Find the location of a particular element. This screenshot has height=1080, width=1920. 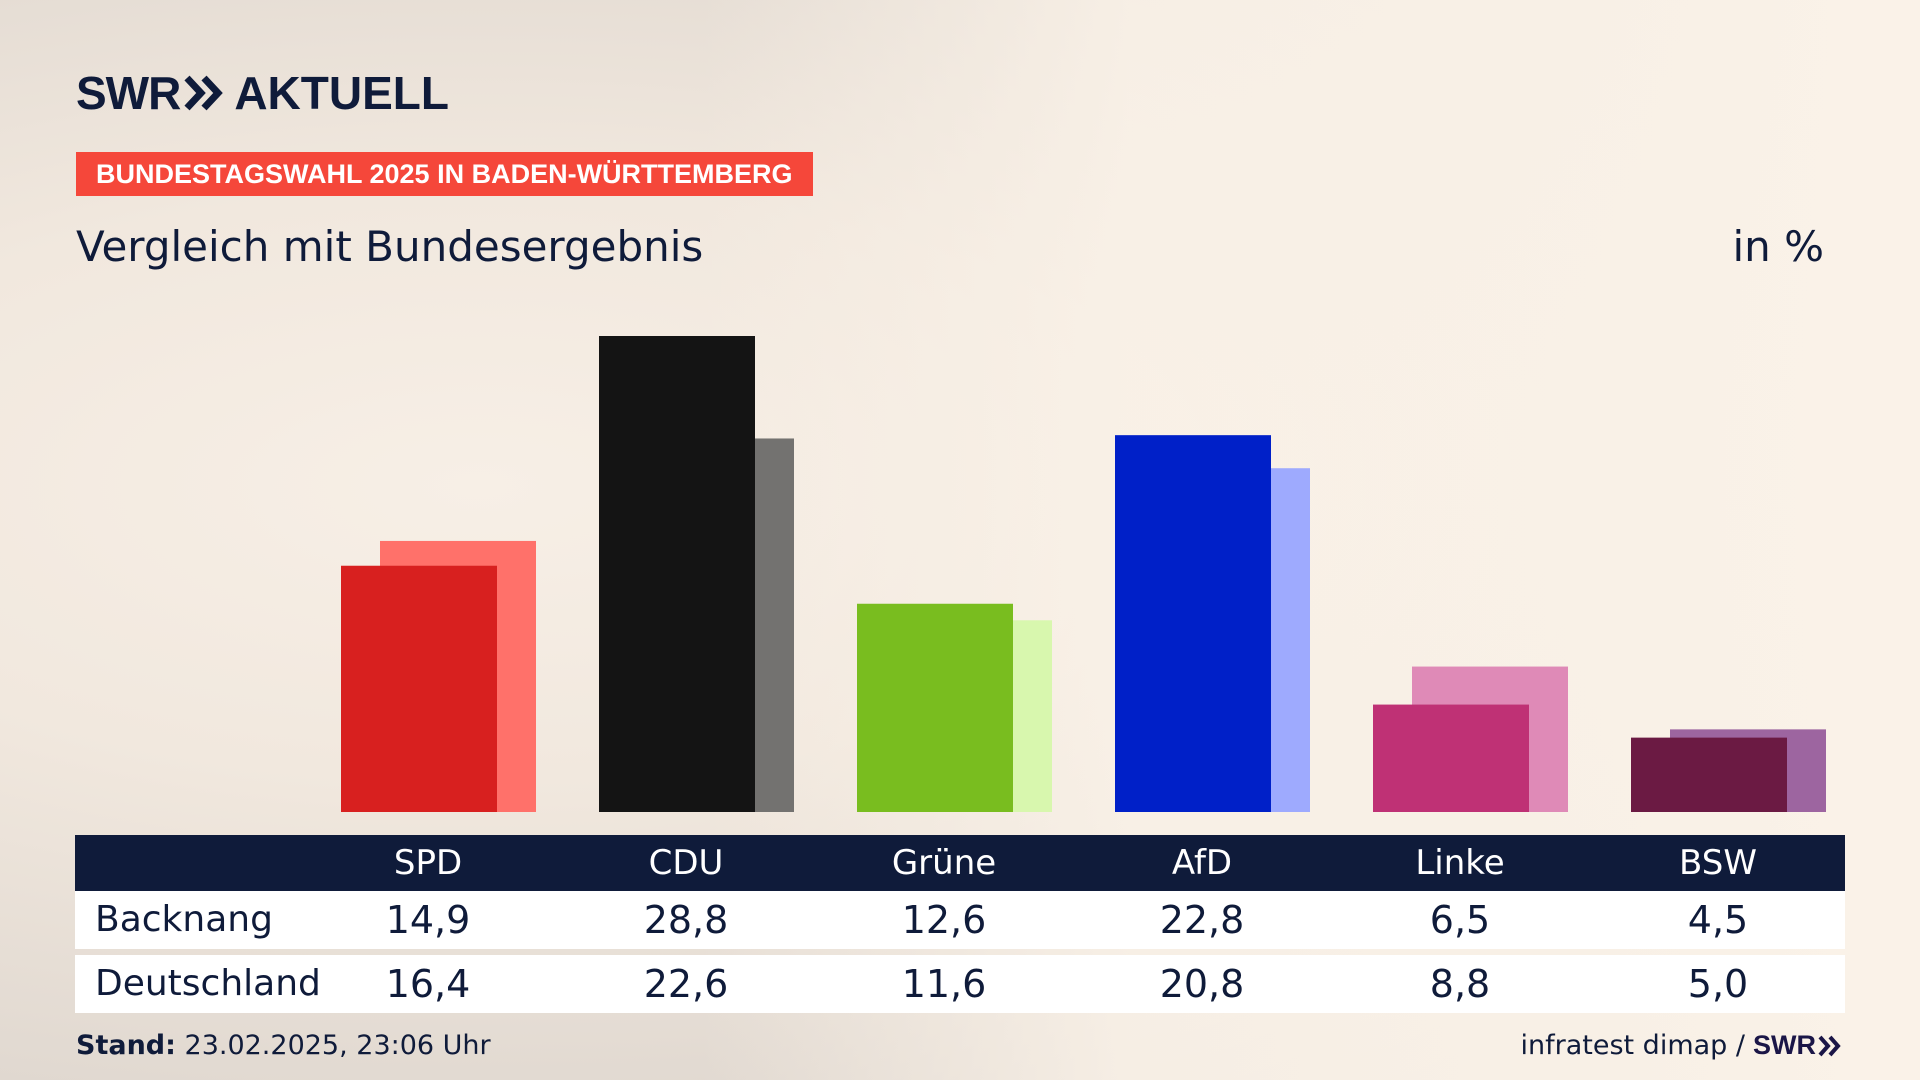

bar-spd-backnang is located at coordinates (419, 688).